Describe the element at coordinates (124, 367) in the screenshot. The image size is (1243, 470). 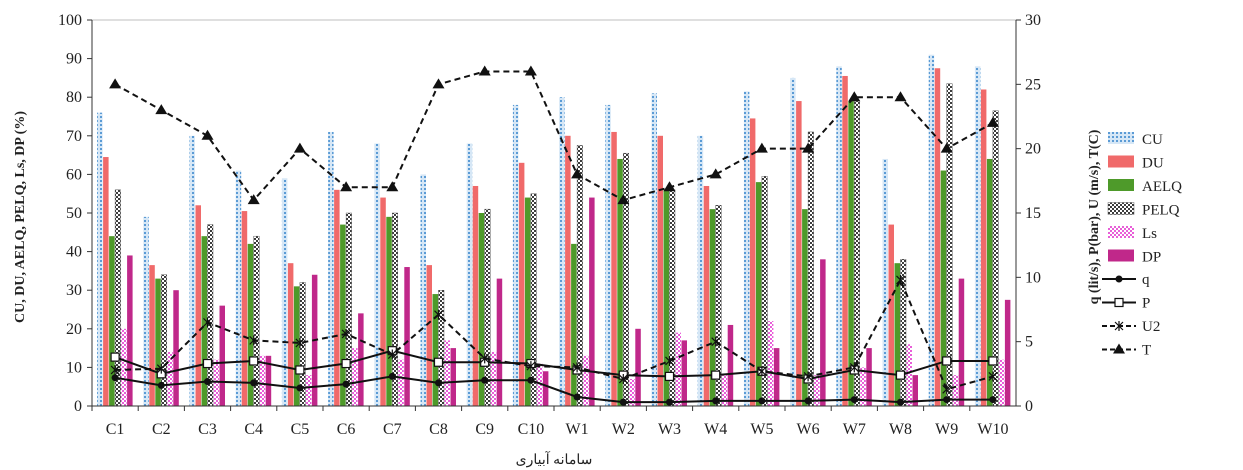
I see `bar-ls-c1` at that location.